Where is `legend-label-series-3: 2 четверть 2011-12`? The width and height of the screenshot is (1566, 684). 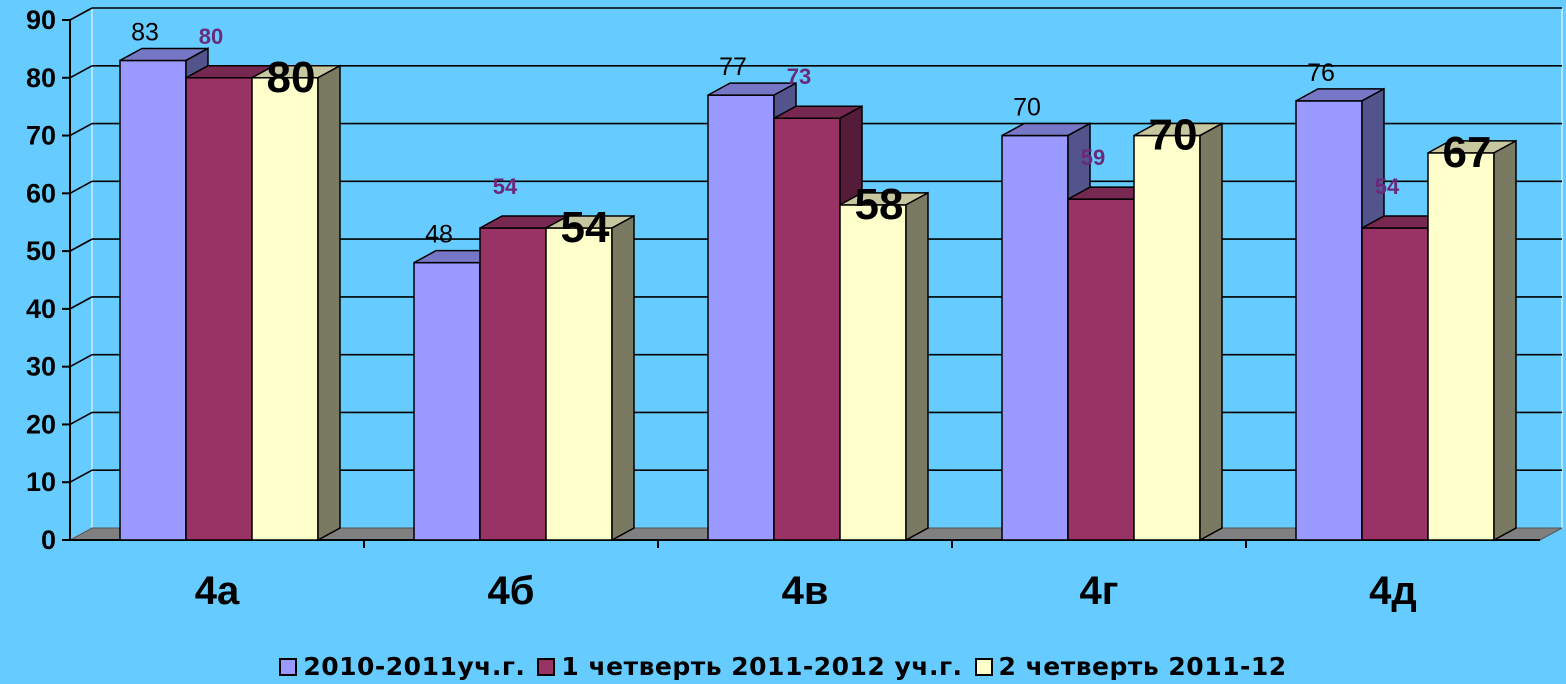 legend-label-series-3: 2 четверть 2011-12 is located at coordinates (1142, 666).